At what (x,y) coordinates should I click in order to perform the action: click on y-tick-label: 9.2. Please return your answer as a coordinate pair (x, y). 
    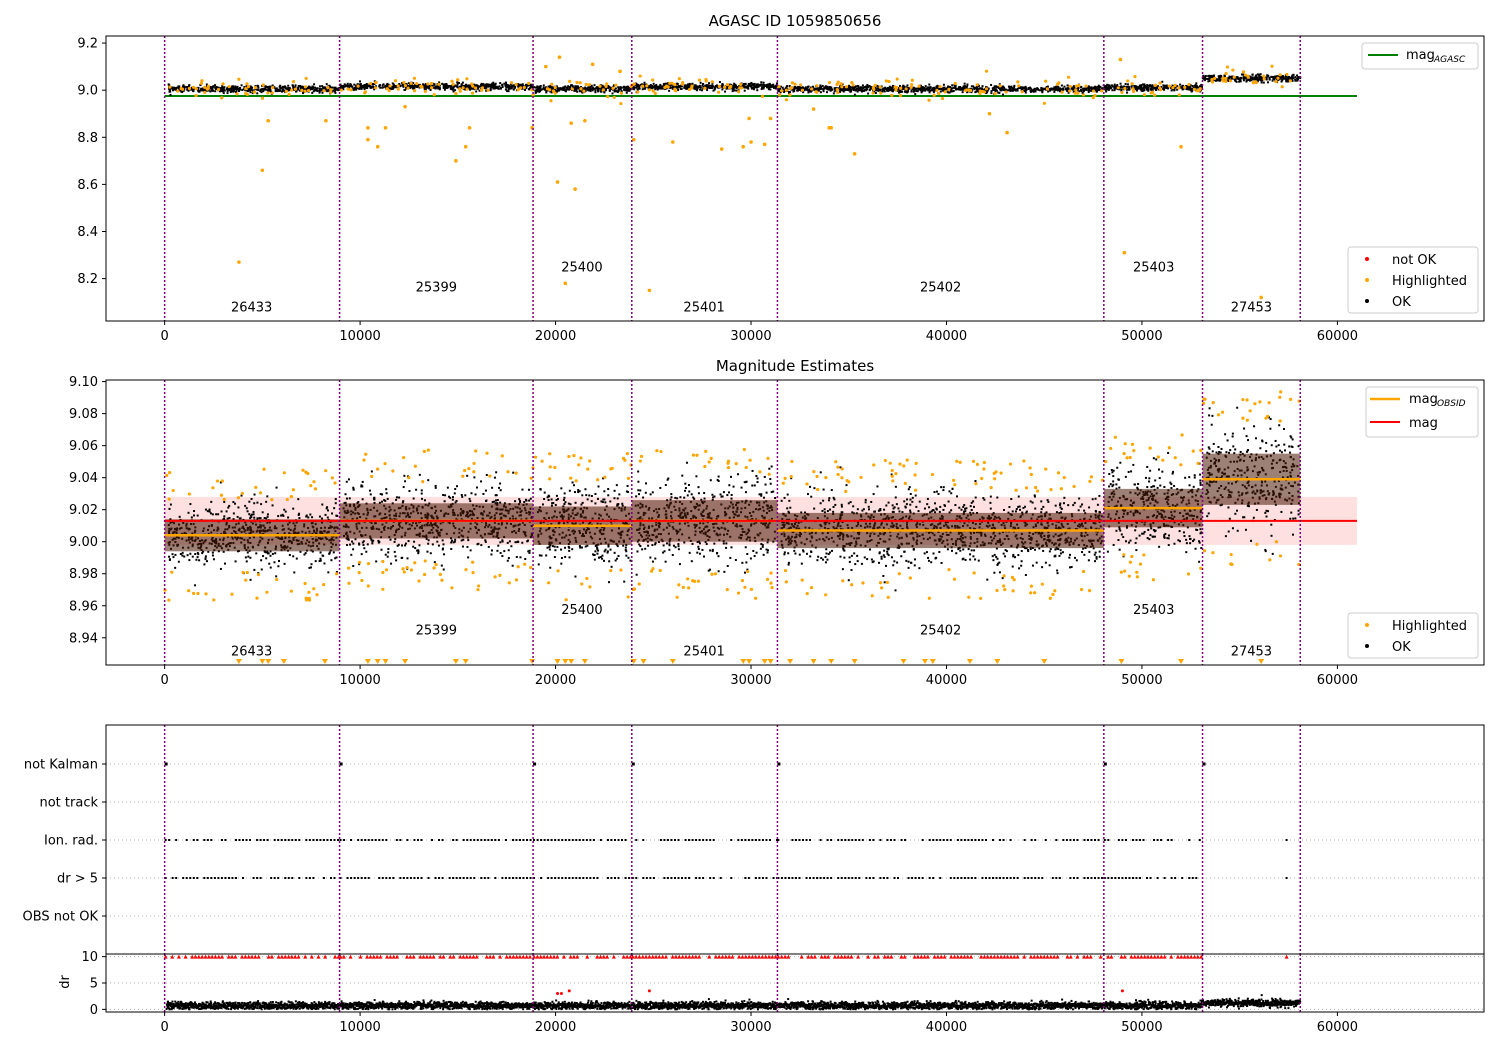
    Looking at the image, I should click on (87, 44).